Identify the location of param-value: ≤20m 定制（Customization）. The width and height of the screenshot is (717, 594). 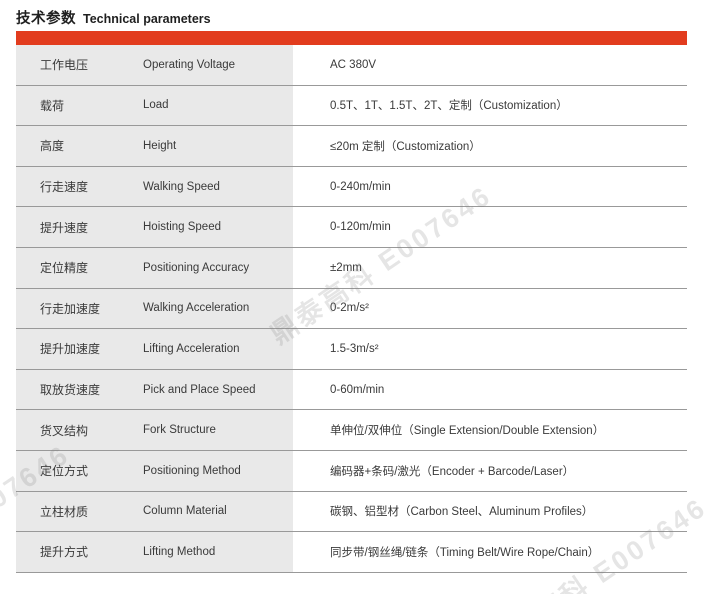
(490, 146).